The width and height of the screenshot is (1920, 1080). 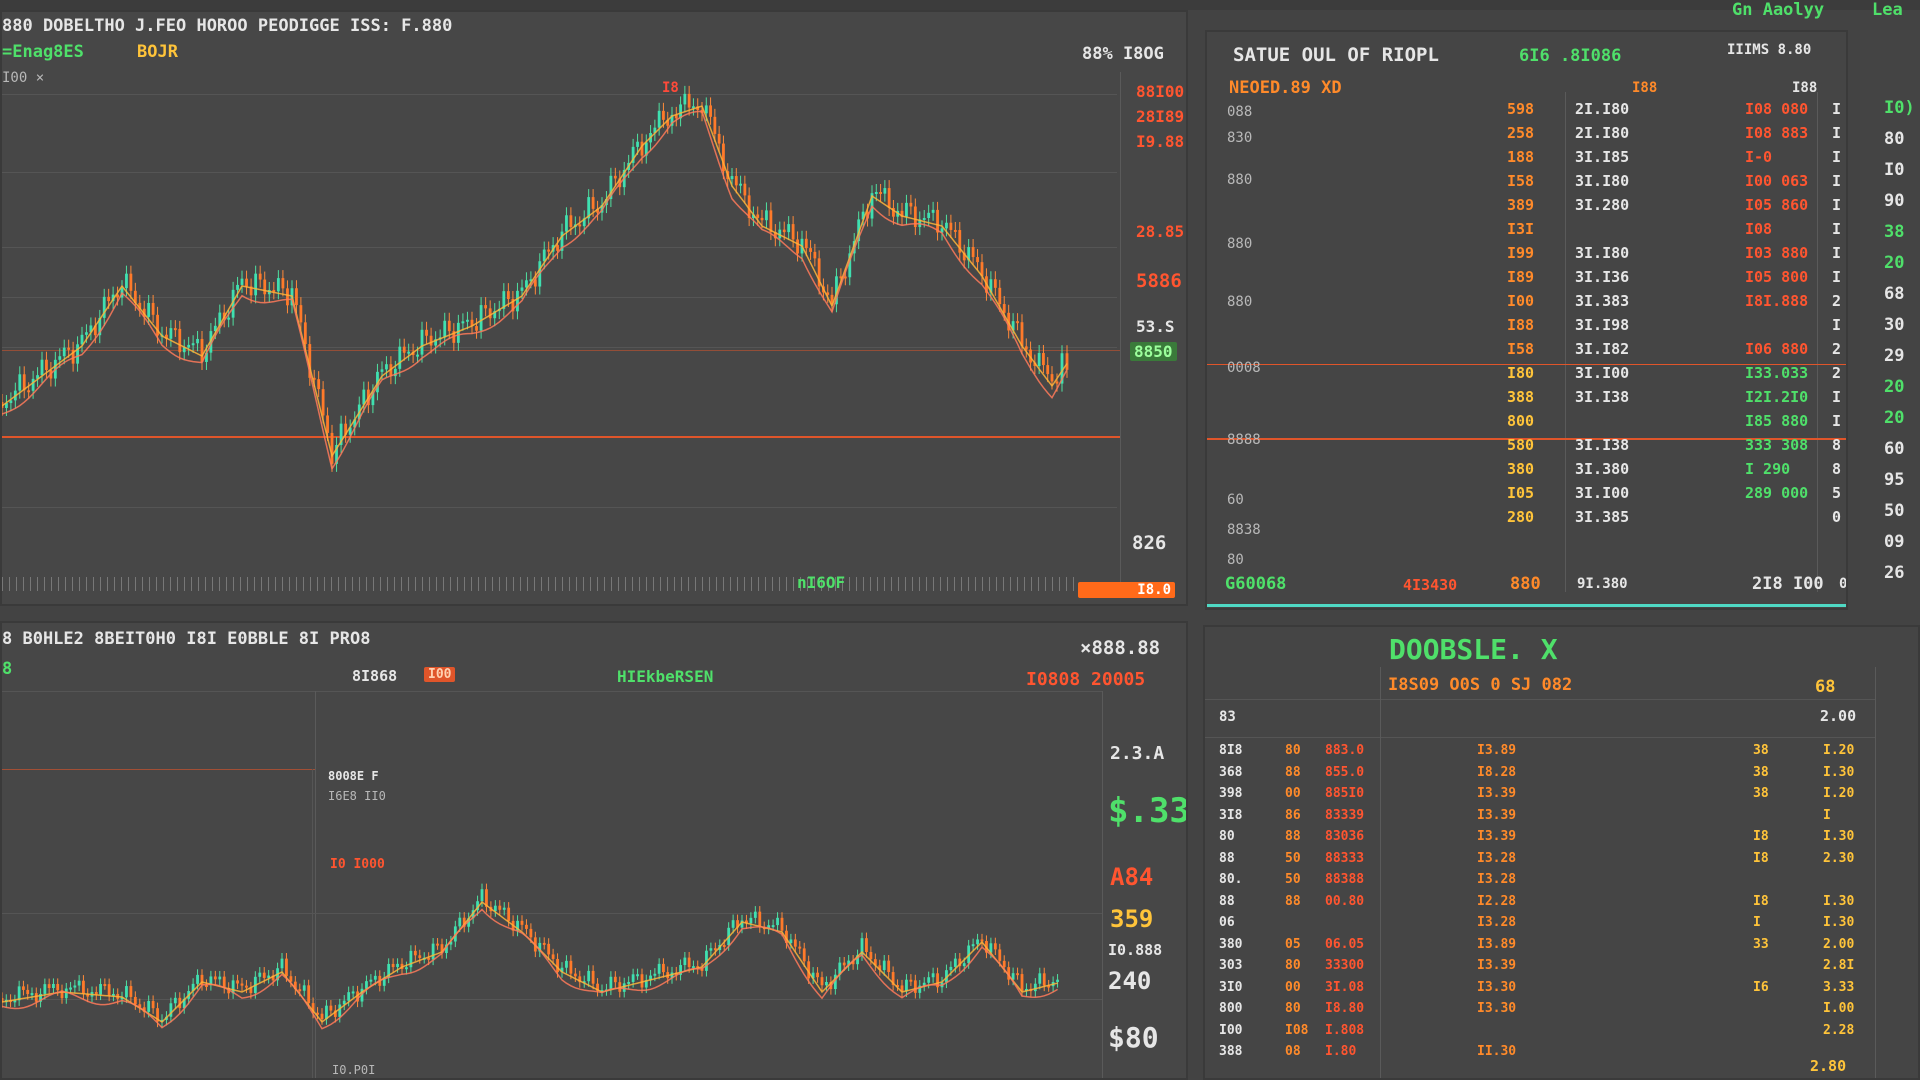 I want to click on order-book-row: 598 2I.I80 I08 080 I, so click(x=1526, y=111).